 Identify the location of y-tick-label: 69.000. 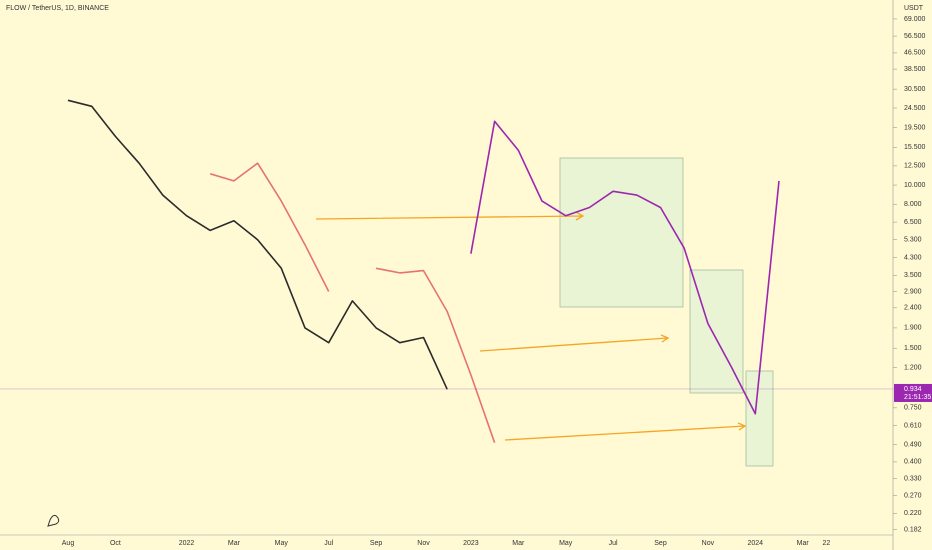
(915, 19).